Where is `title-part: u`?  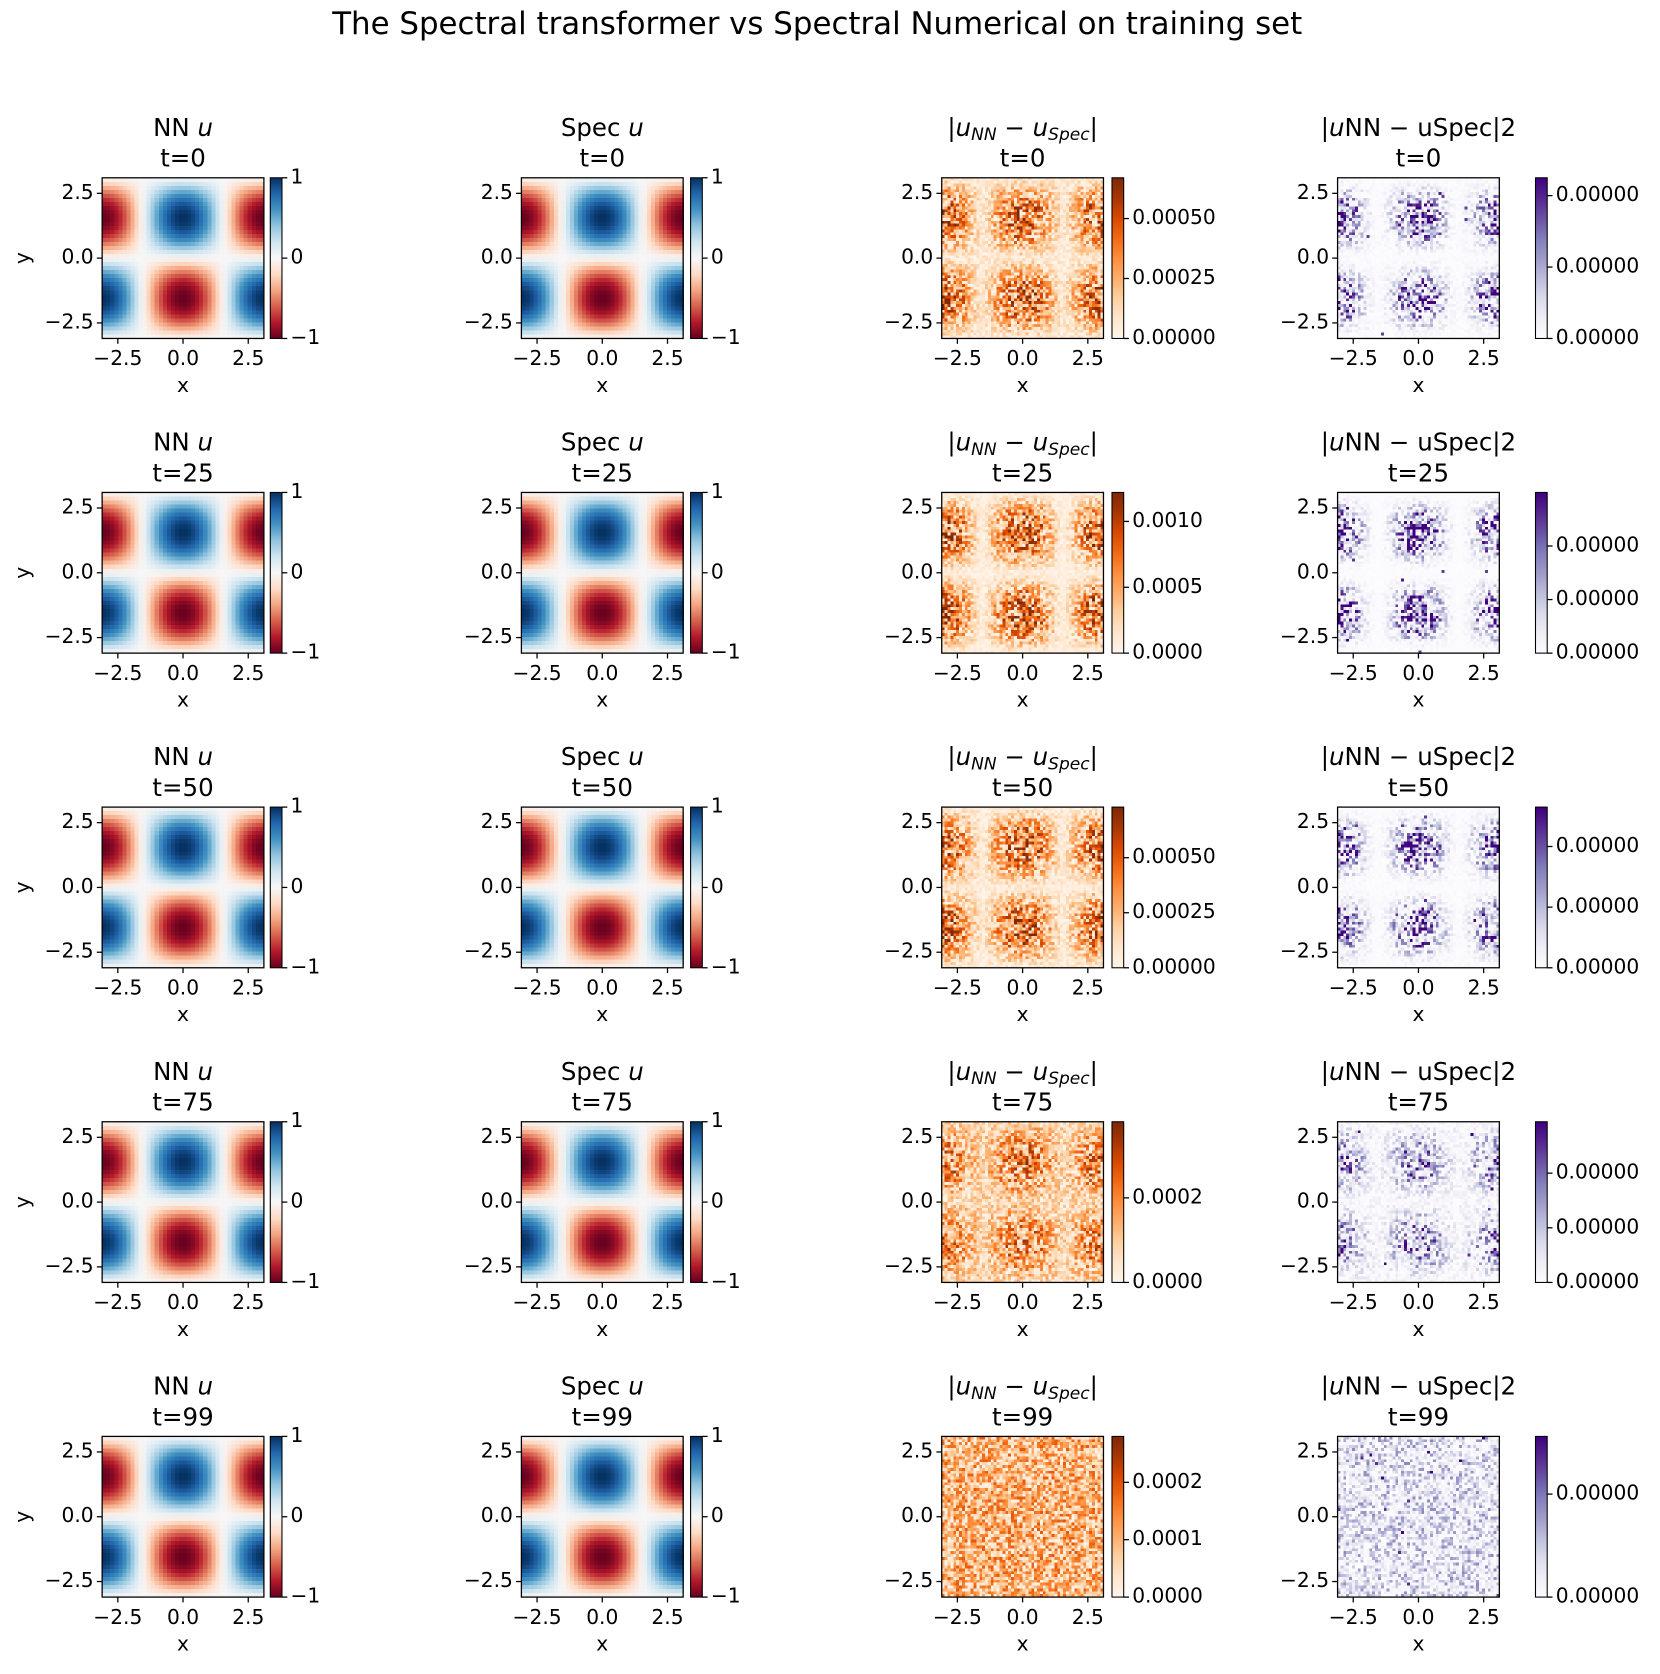
title-part: u is located at coordinates (205, 127).